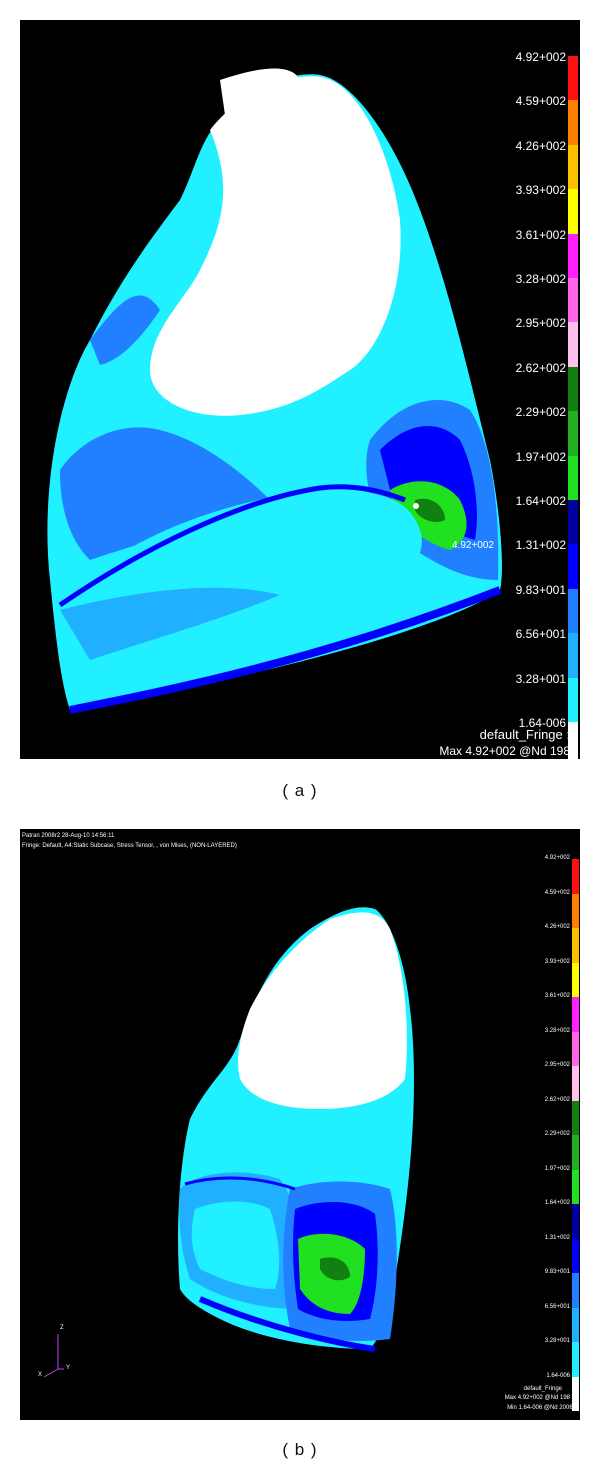 The image size is (600, 1470). Describe the element at coordinates (68, 1368) in the screenshot. I see `axis-y-label: Y` at that location.